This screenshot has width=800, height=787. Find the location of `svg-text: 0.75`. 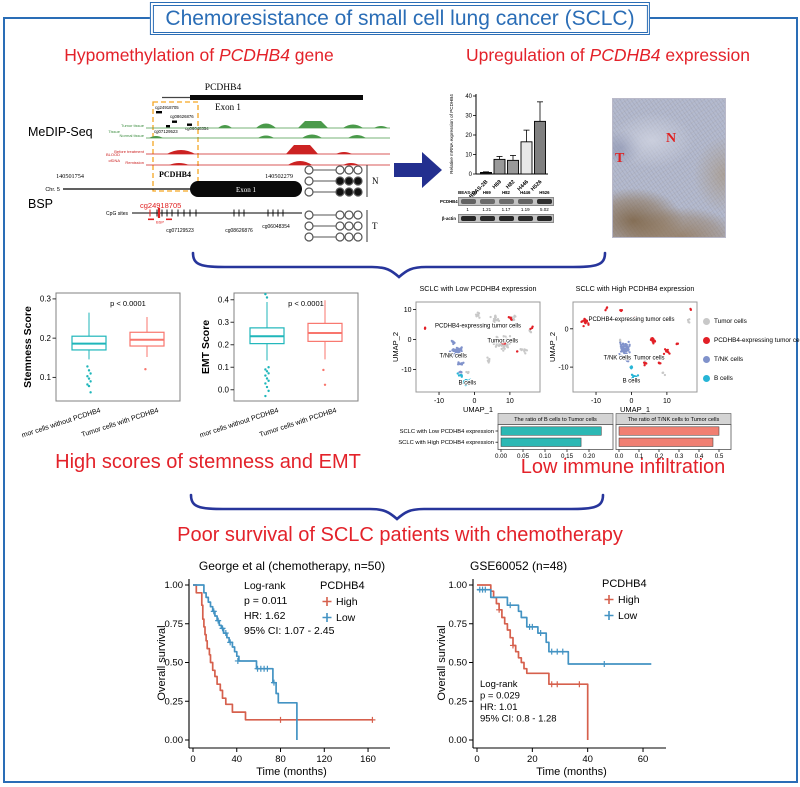

svg-text: 0.75 is located at coordinates (174, 624).